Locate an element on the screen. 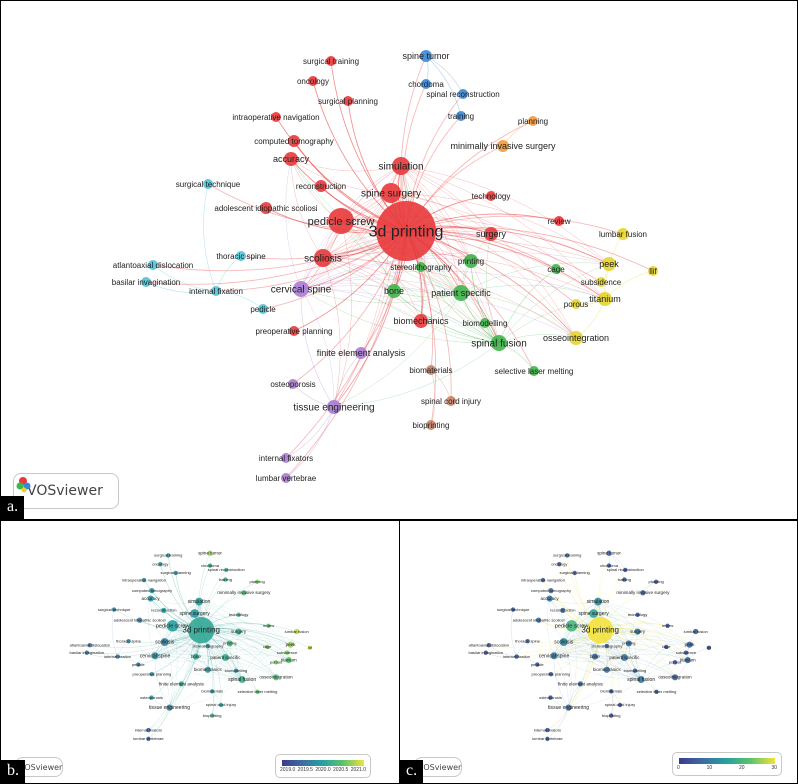 The image size is (798, 784). node-label: biomodelling is located at coordinates (485, 323).